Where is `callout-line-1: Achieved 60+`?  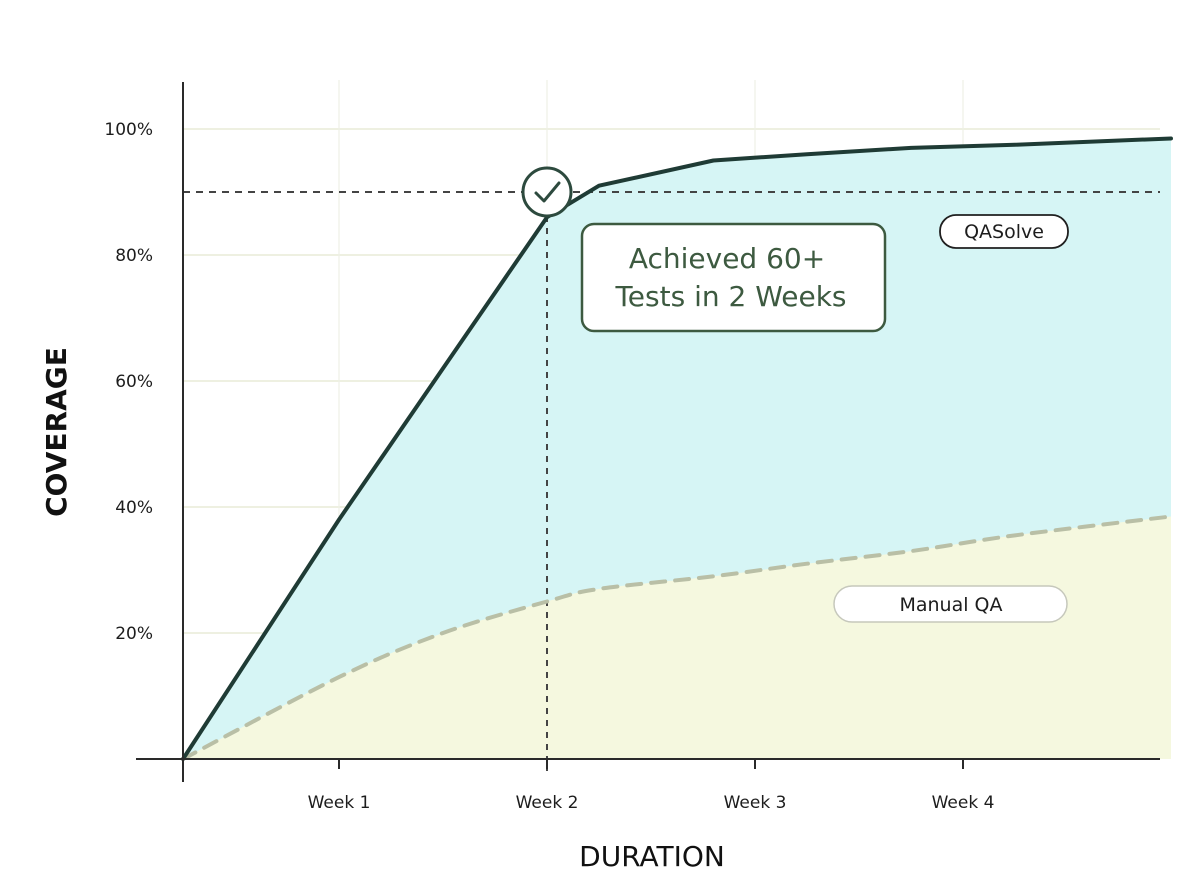
callout-line-1: Achieved 60+ is located at coordinates (727, 258).